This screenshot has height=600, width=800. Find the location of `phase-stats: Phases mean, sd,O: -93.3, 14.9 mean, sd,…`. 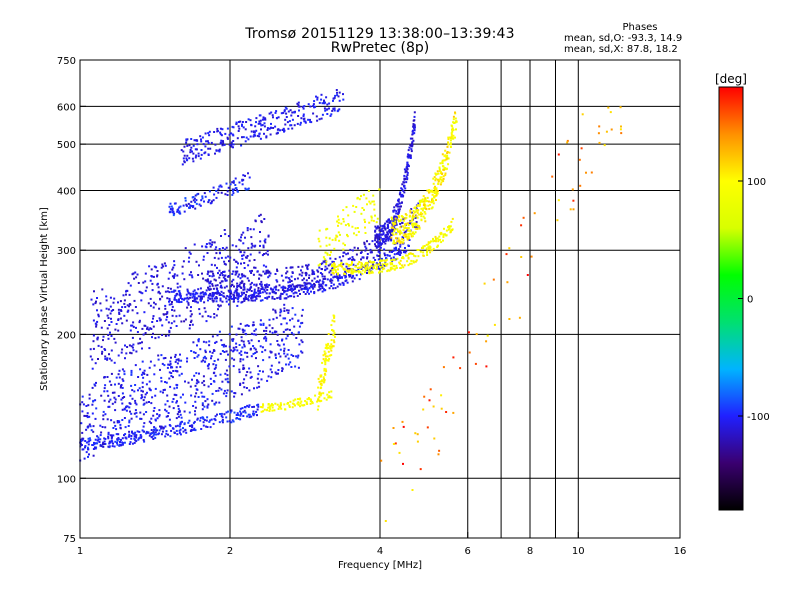

phase-stats: Phases mean, sd,O: -93.3, 14.9 mean, sd,… is located at coordinates (640, 38).